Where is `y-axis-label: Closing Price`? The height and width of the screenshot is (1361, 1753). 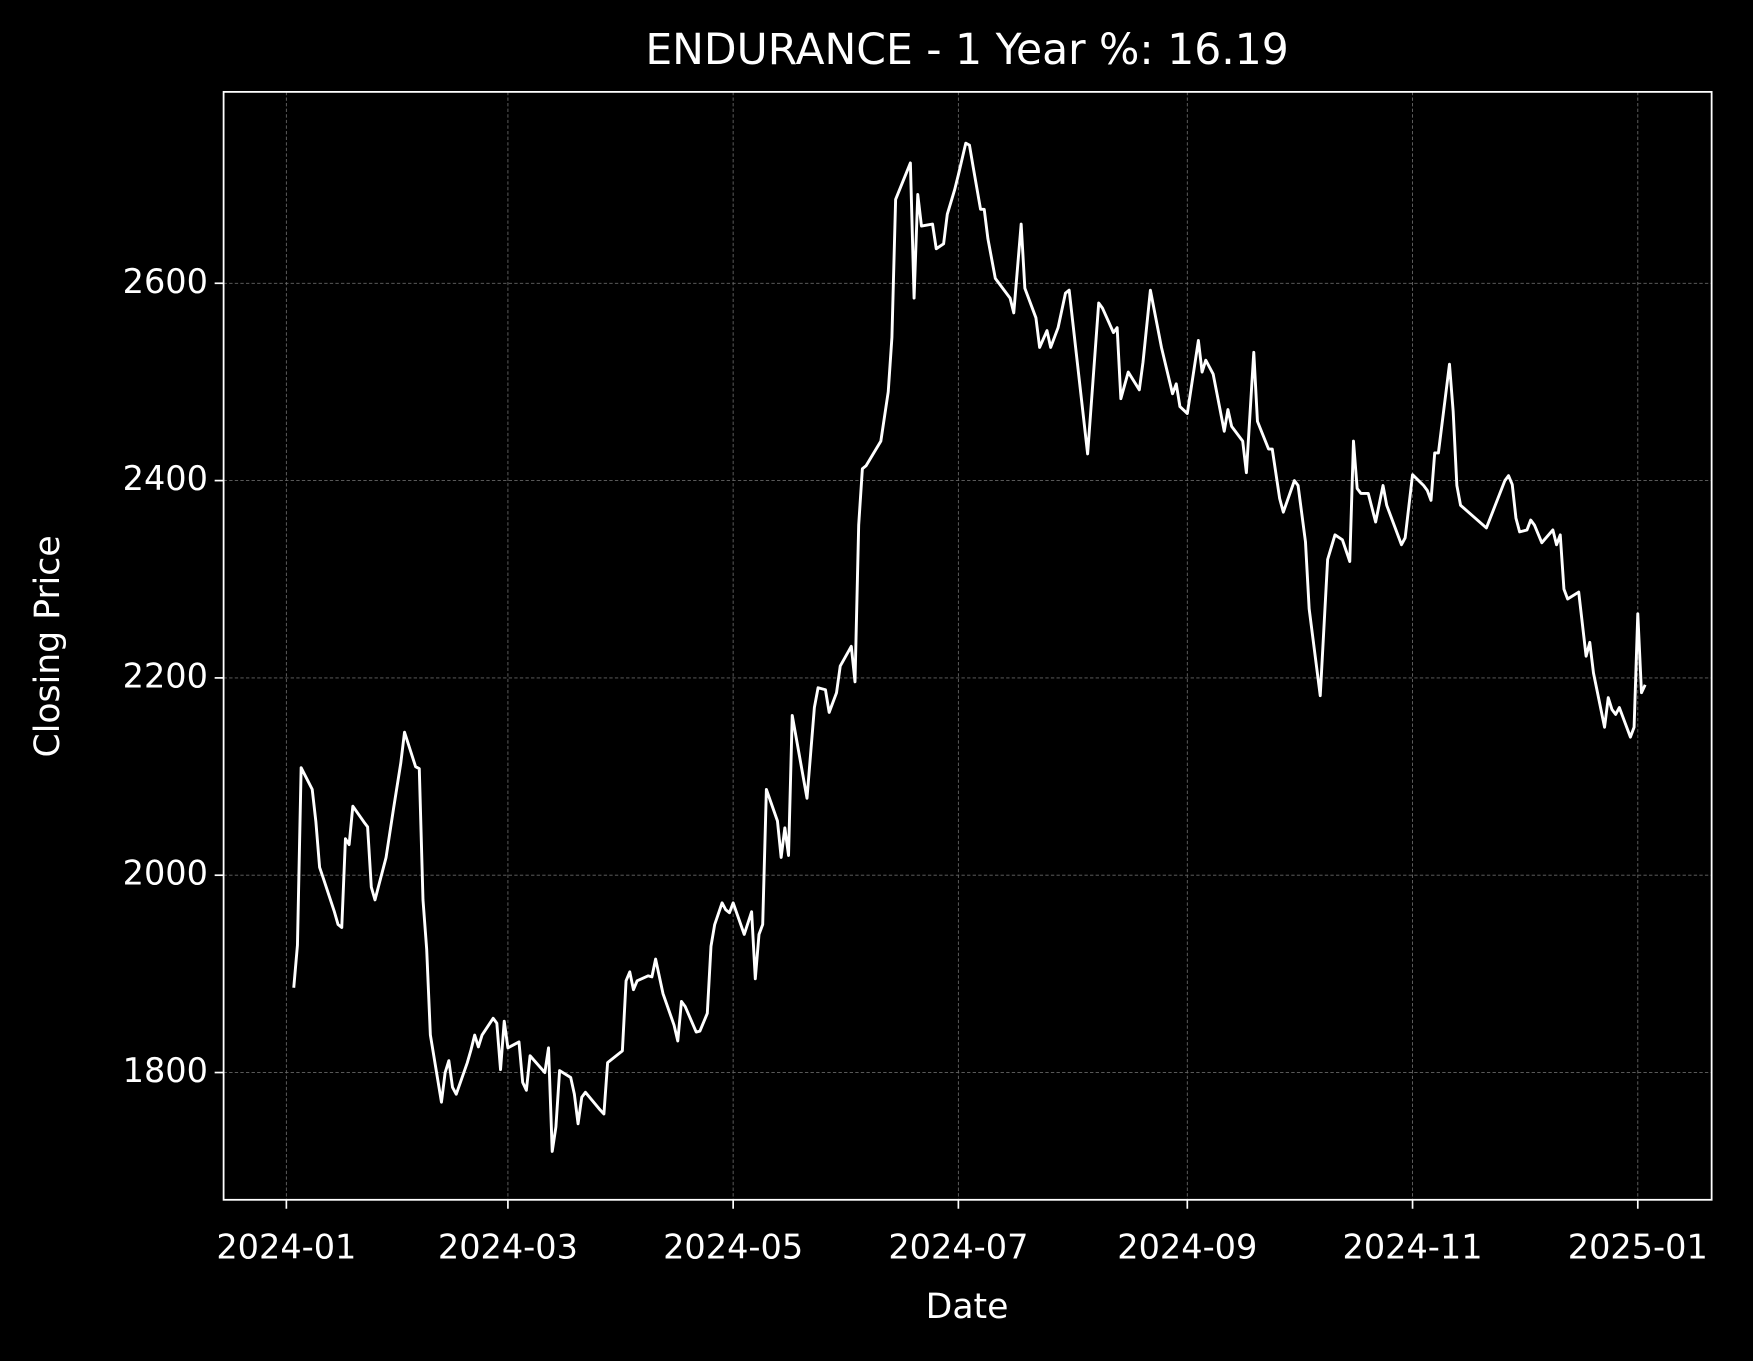
y-axis-label: Closing Price is located at coordinates (48, 646).